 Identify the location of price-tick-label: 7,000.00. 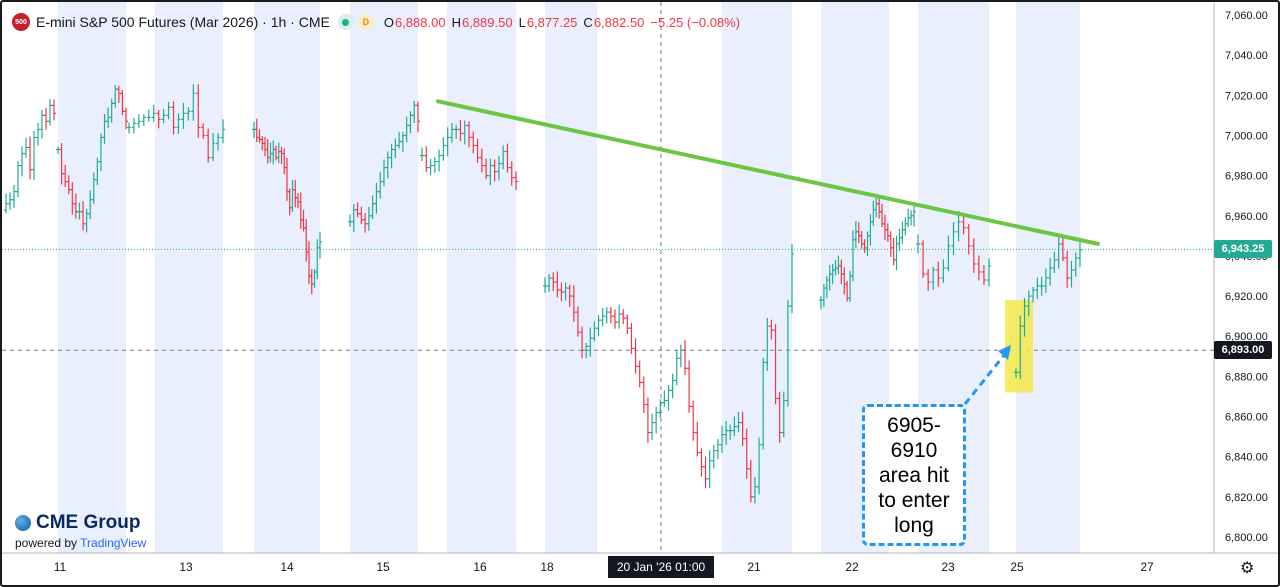
(1246, 136).